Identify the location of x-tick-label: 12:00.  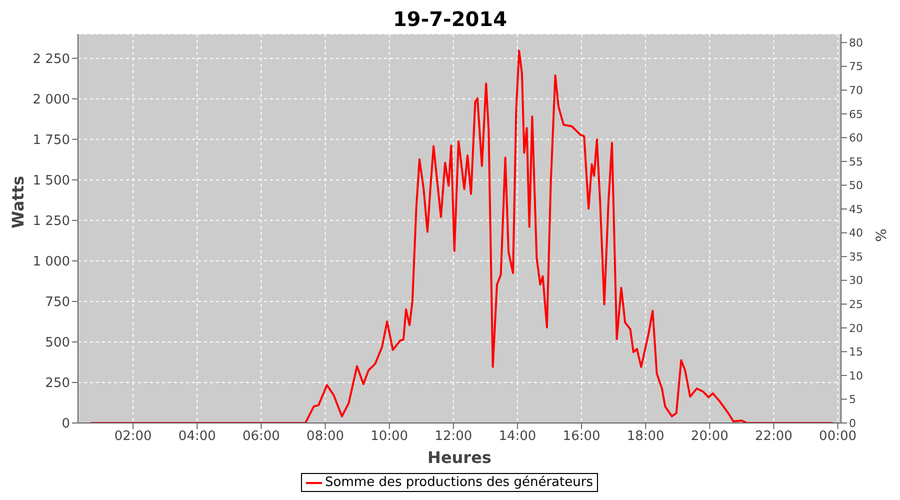
(453, 436).